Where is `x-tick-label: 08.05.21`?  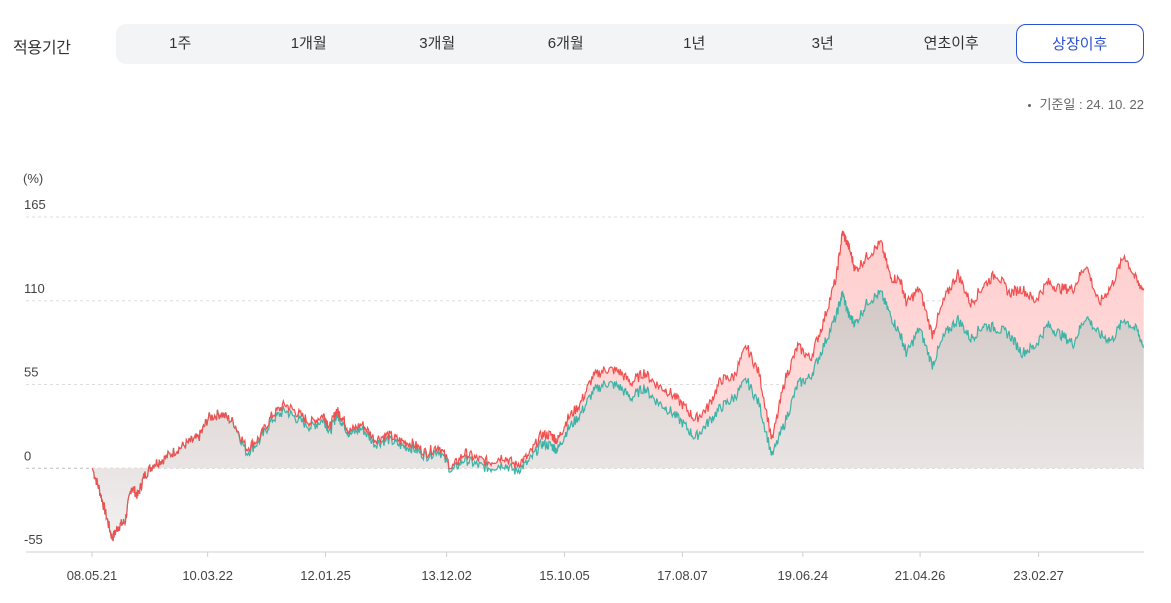
x-tick-label: 08.05.21 is located at coordinates (92, 575).